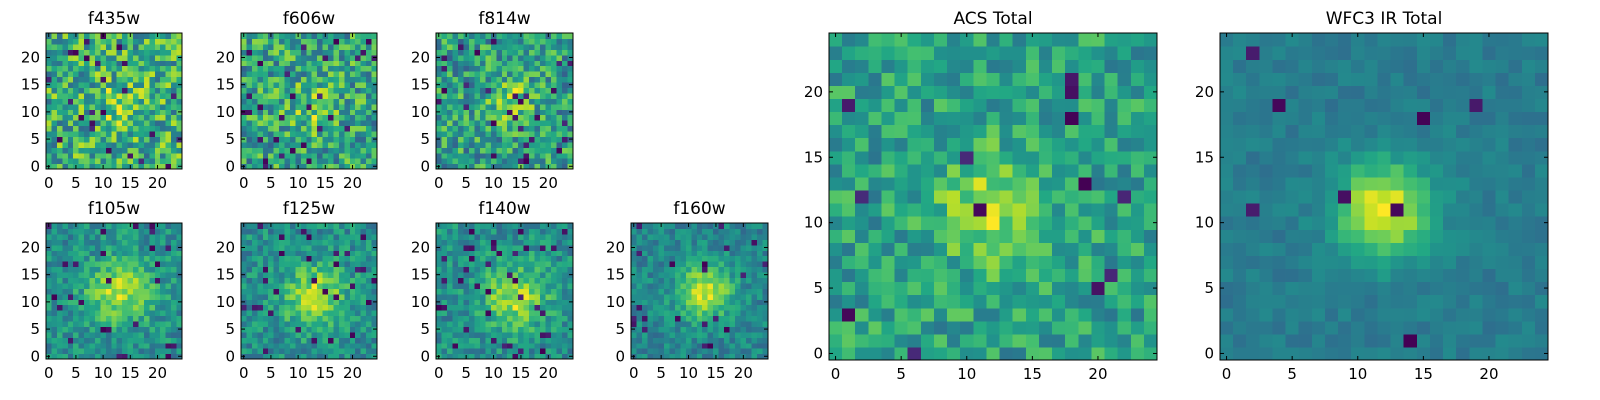 This screenshot has width=1600, height=400. Describe the element at coordinates (225, 302) in the screenshot. I see `y-tick-label: 10` at that location.